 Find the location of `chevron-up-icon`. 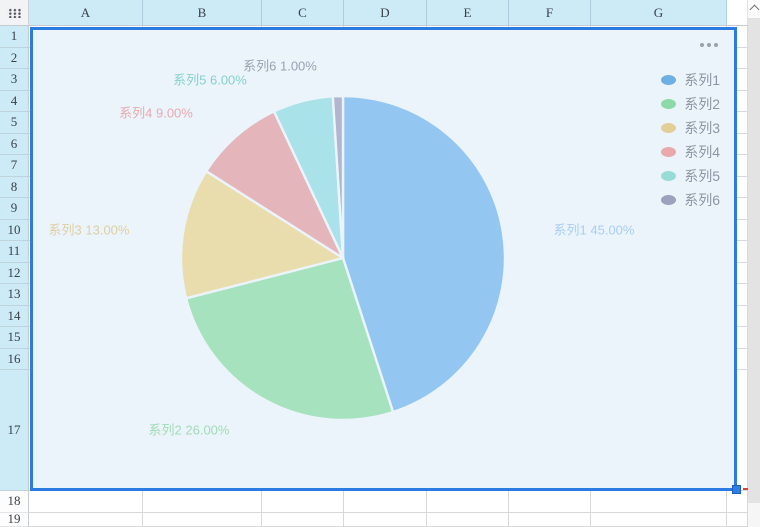

chevron-up-icon is located at coordinates (754, 9).